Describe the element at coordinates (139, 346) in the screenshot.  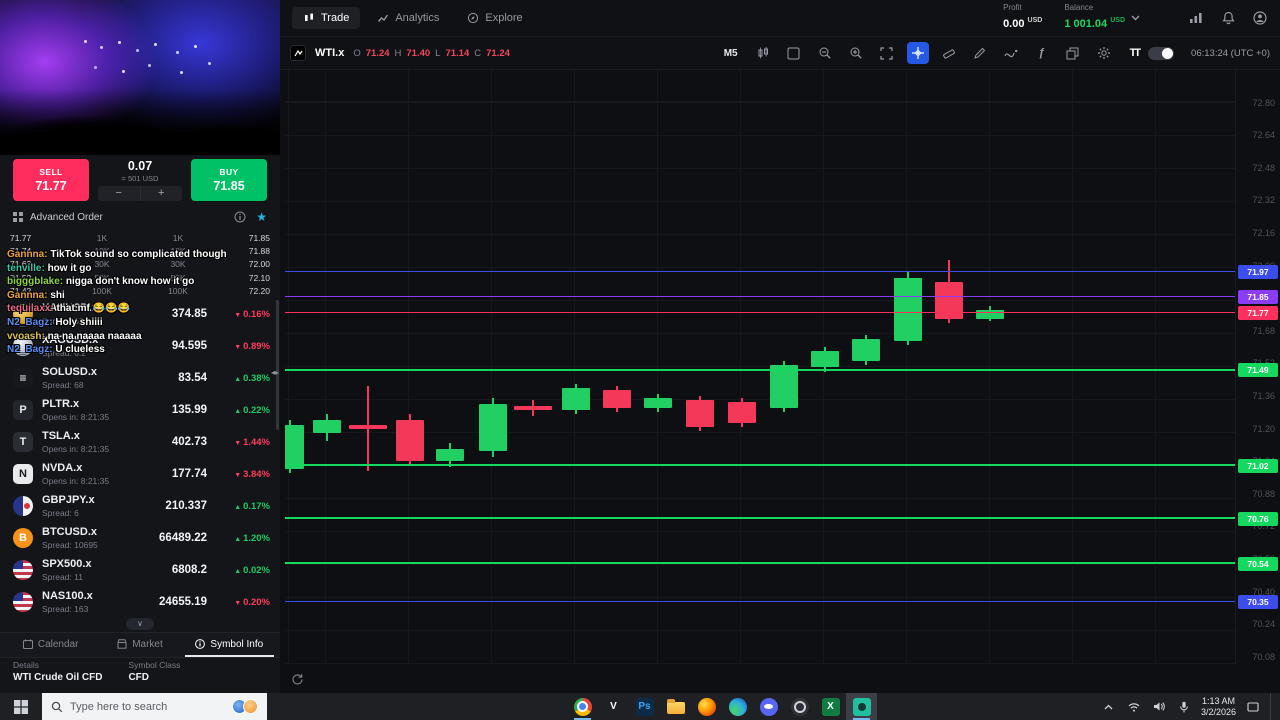
I see `watchlist-row: XAGUSD.x Spread: 6.2 94.595 ▼ 0.89%` at that location.